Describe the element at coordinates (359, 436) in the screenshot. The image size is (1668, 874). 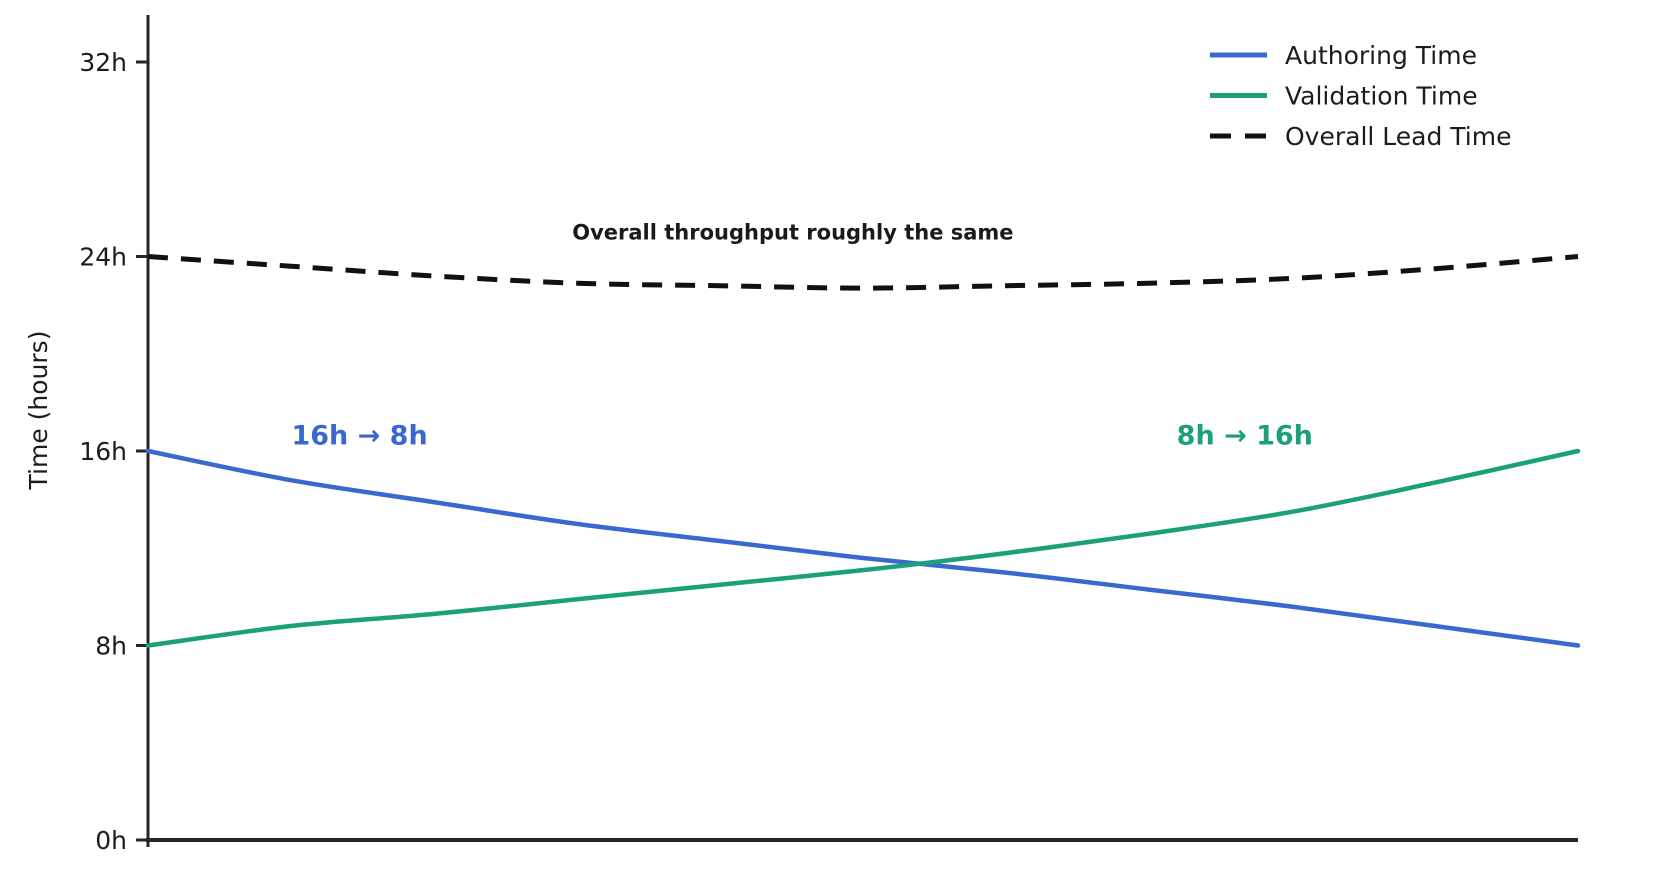
I see `annotation-16h--8h: 16h → 8h` at that location.